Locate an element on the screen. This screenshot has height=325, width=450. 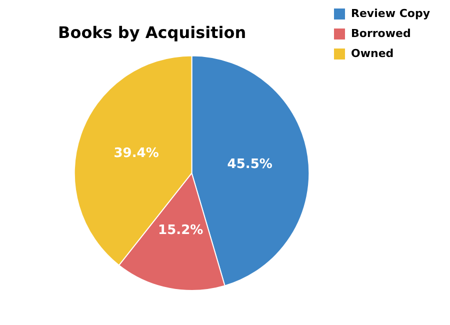
data-label: 15.2% is located at coordinates (181, 230).